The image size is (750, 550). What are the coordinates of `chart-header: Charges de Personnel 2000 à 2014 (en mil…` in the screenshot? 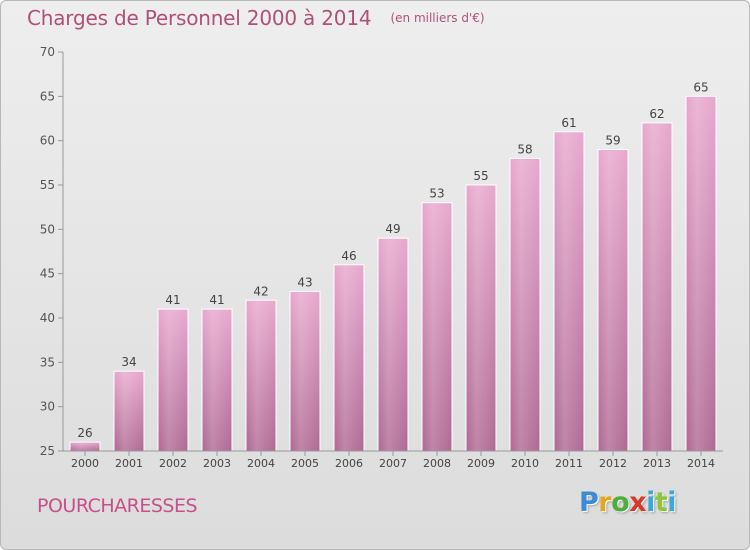 It's located at (256, 18).